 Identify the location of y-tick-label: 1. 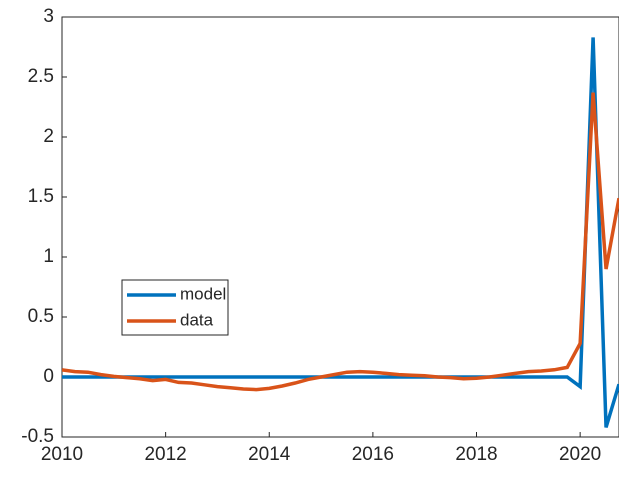
(48, 256).